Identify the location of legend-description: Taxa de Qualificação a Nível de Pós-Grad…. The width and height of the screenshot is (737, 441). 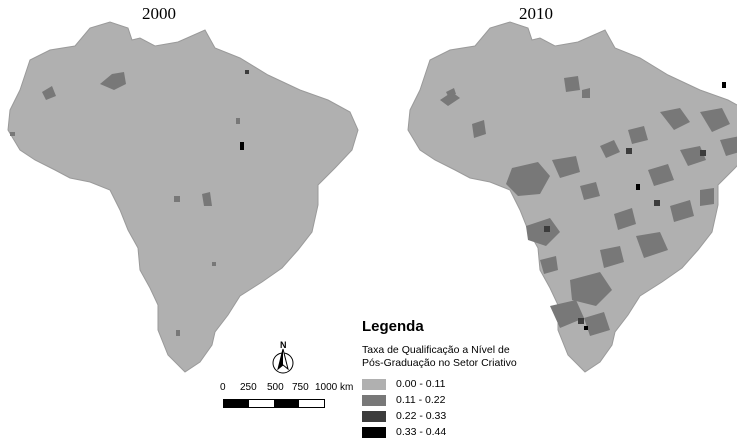
(462, 357).